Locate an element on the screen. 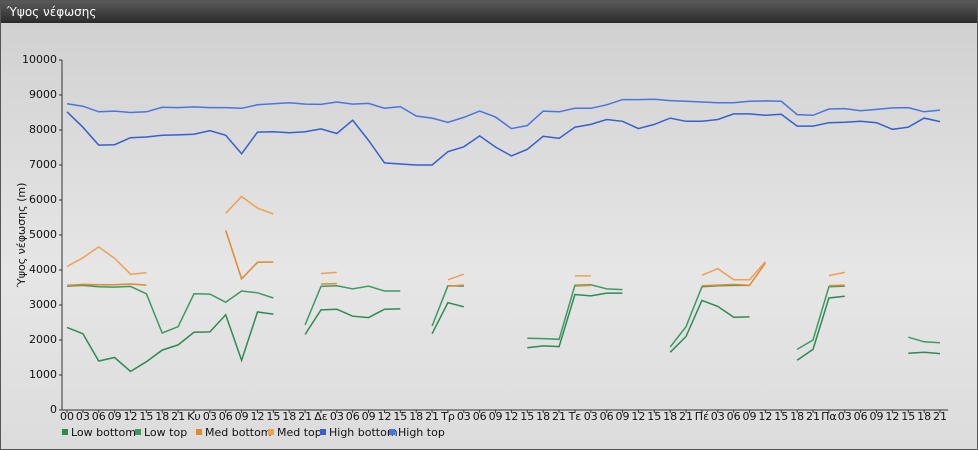 This screenshot has width=978, height=450. y-tick-label: 1000 is located at coordinates (43, 374).